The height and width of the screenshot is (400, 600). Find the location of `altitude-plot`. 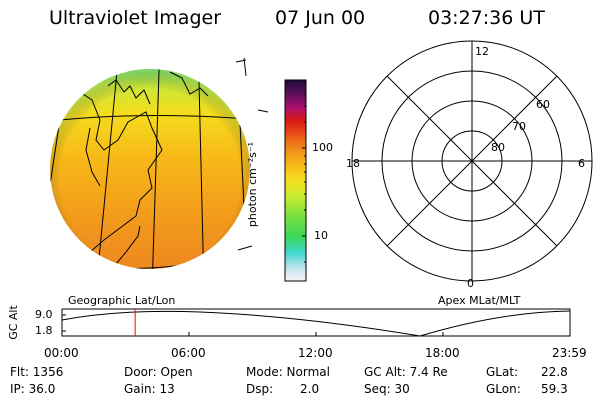

altitude-plot is located at coordinates (316, 322).